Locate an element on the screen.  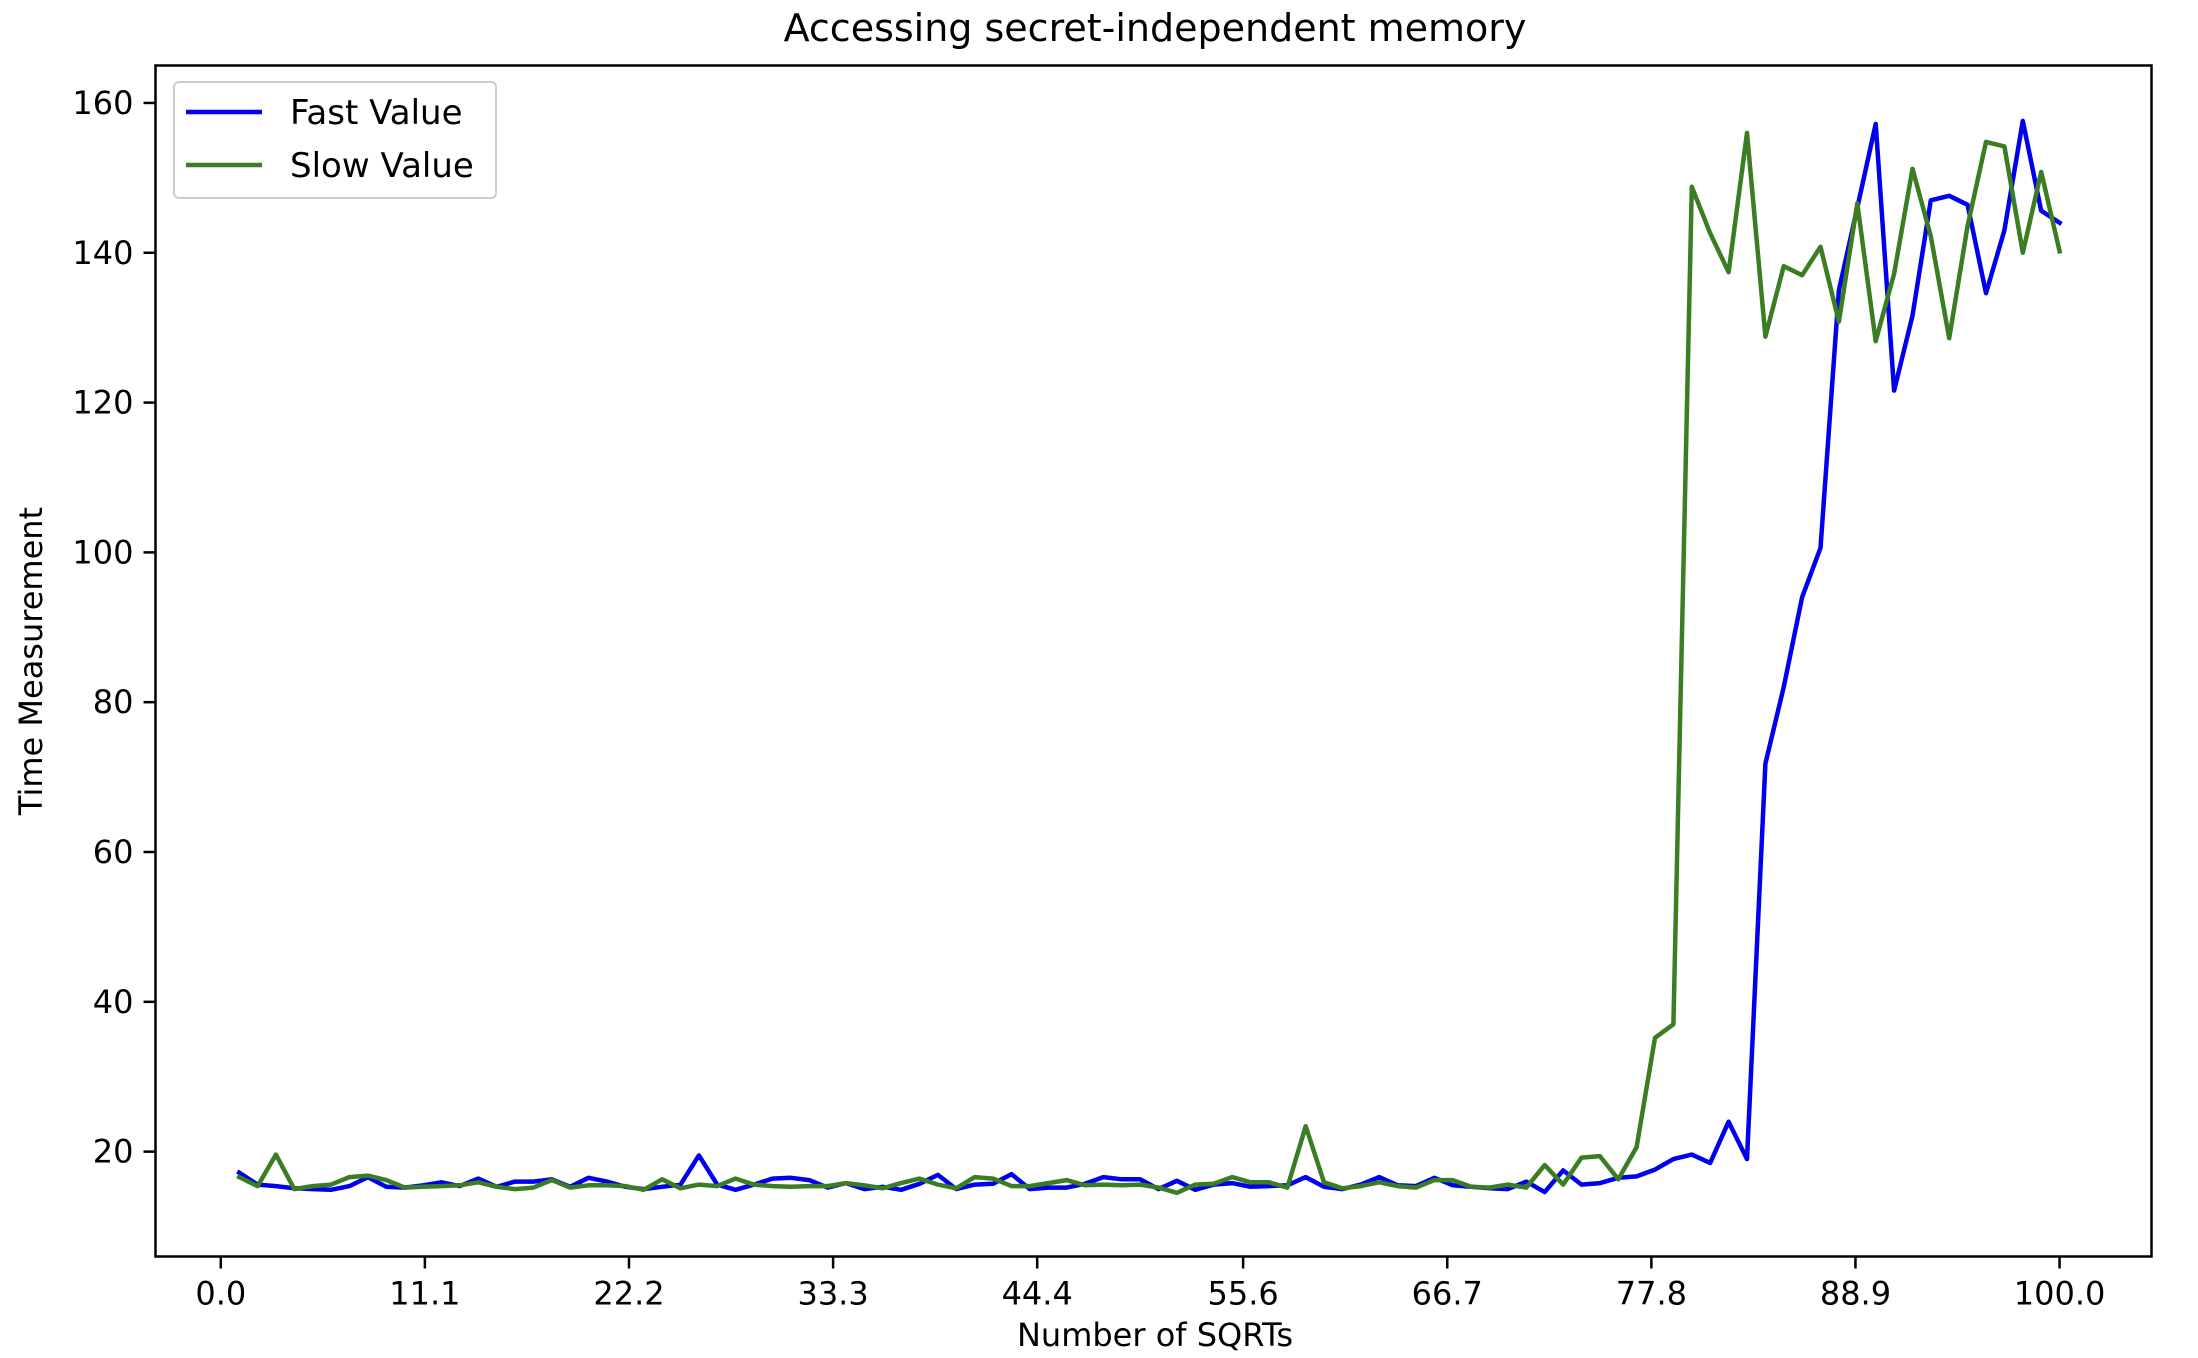
y-tick-label: 80 is located at coordinates (113, 702).